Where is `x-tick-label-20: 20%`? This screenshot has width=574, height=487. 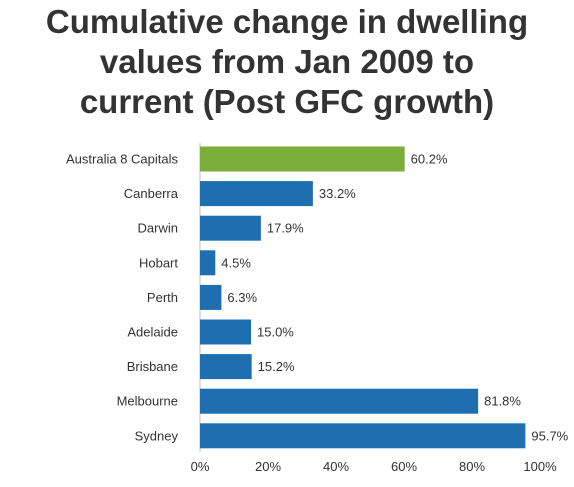 x-tick-label-20: 20% is located at coordinates (268, 466).